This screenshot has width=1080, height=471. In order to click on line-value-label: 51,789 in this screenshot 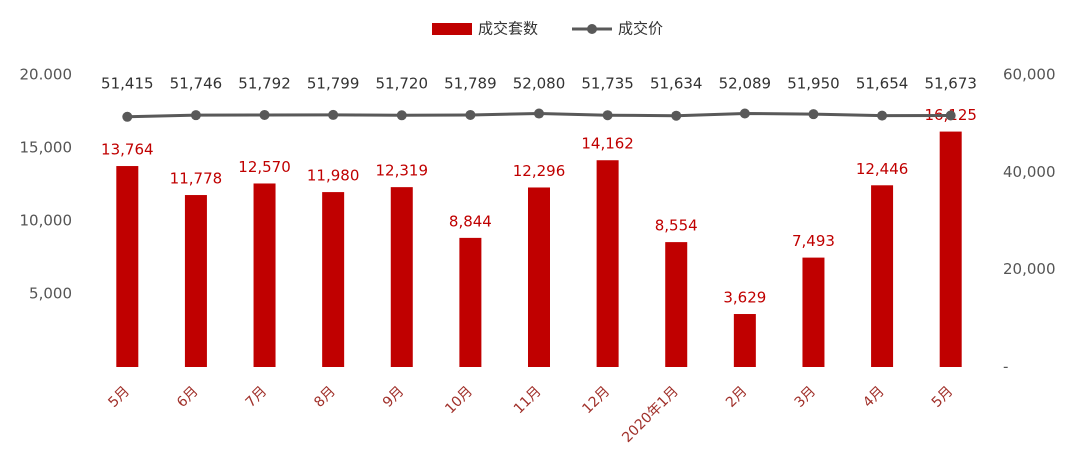, I will do `click(470, 84)`.